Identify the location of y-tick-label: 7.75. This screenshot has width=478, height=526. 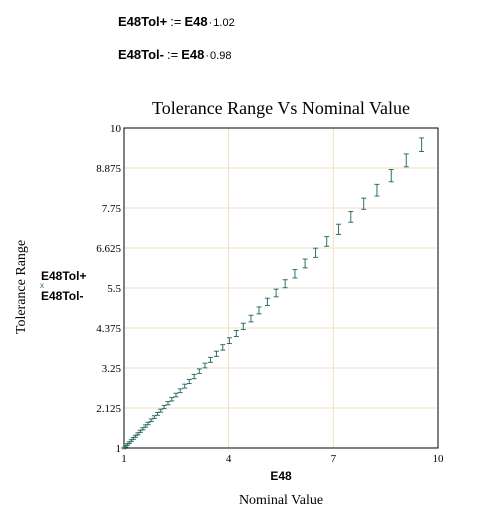
(112, 209).